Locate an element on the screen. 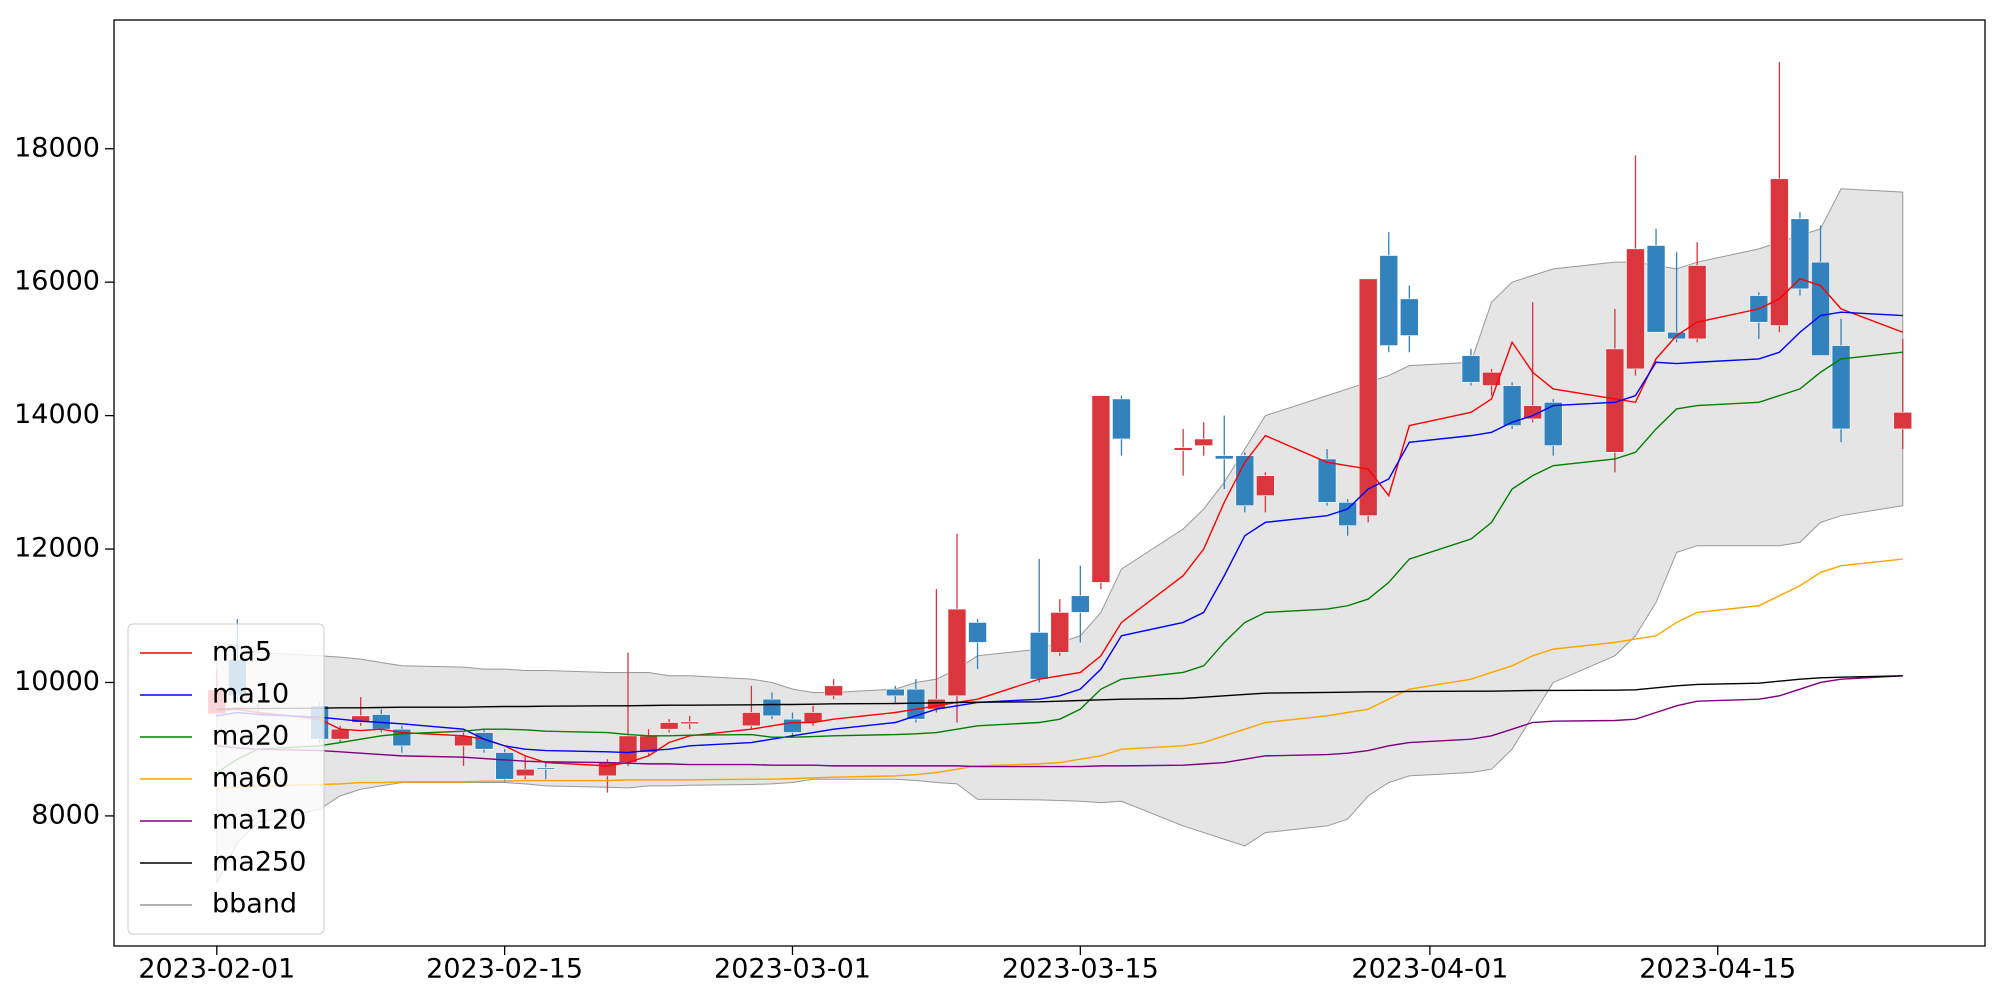 Image resolution: width=2000 pixels, height=1000 pixels. legend-label: ma10 is located at coordinates (250, 694).